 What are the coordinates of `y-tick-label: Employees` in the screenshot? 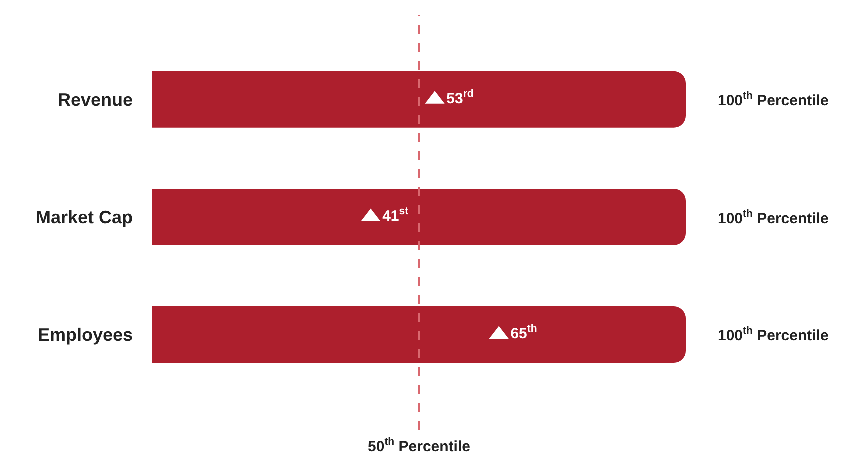 It's located at (85, 335).